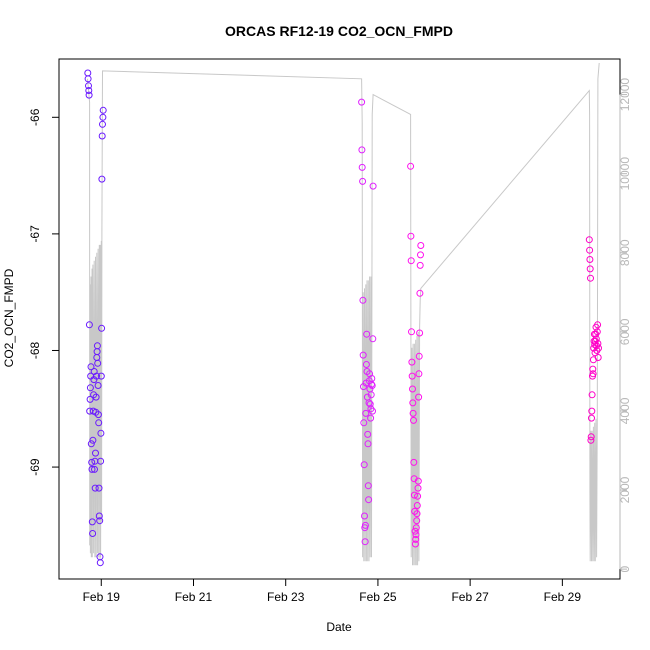  I want to click on x-tick-label: Feb 19, so click(102, 597).